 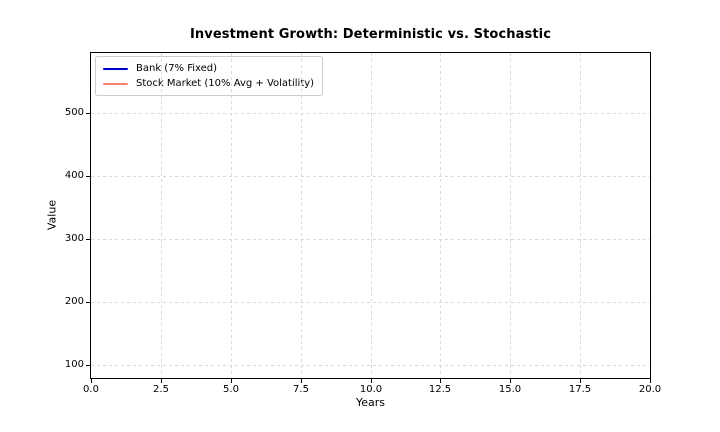 What do you see at coordinates (74, 301) in the screenshot?
I see `y-tick-label: 200` at bounding box center [74, 301].